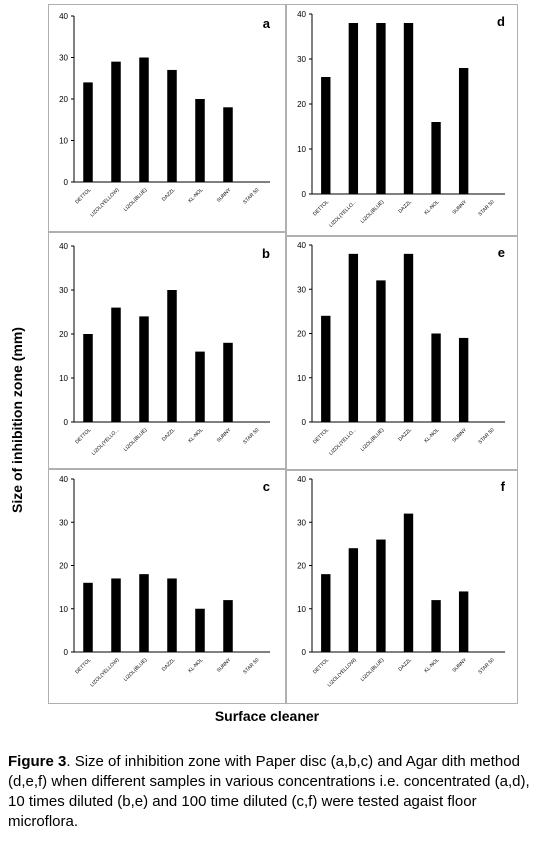 The height and width of the screenshot is (865, 534). I want to click on panel-label: e, so click(501, 252).